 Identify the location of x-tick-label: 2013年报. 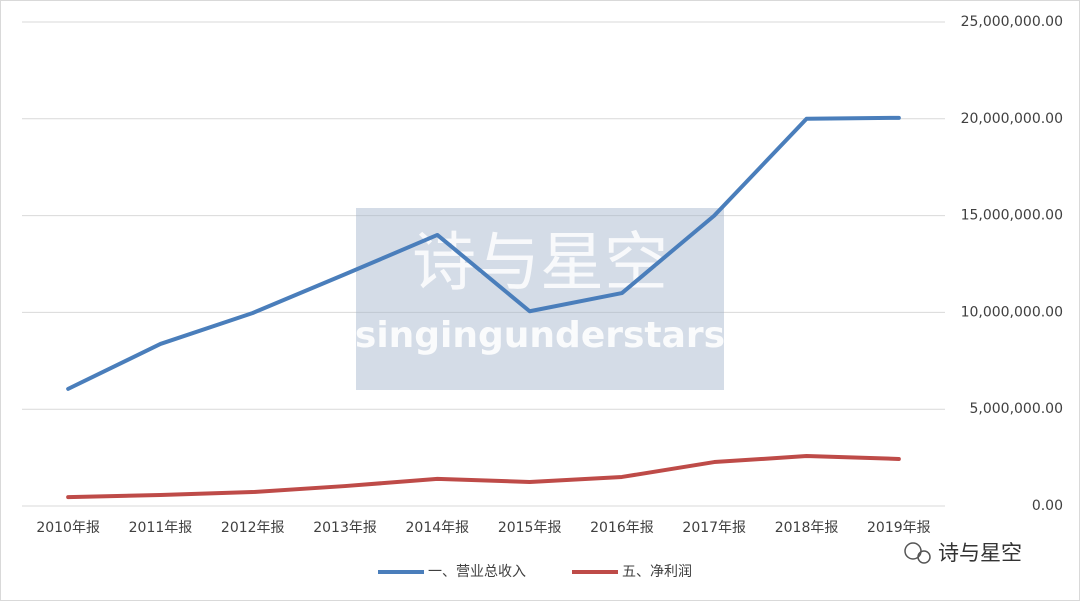
(345, 528).